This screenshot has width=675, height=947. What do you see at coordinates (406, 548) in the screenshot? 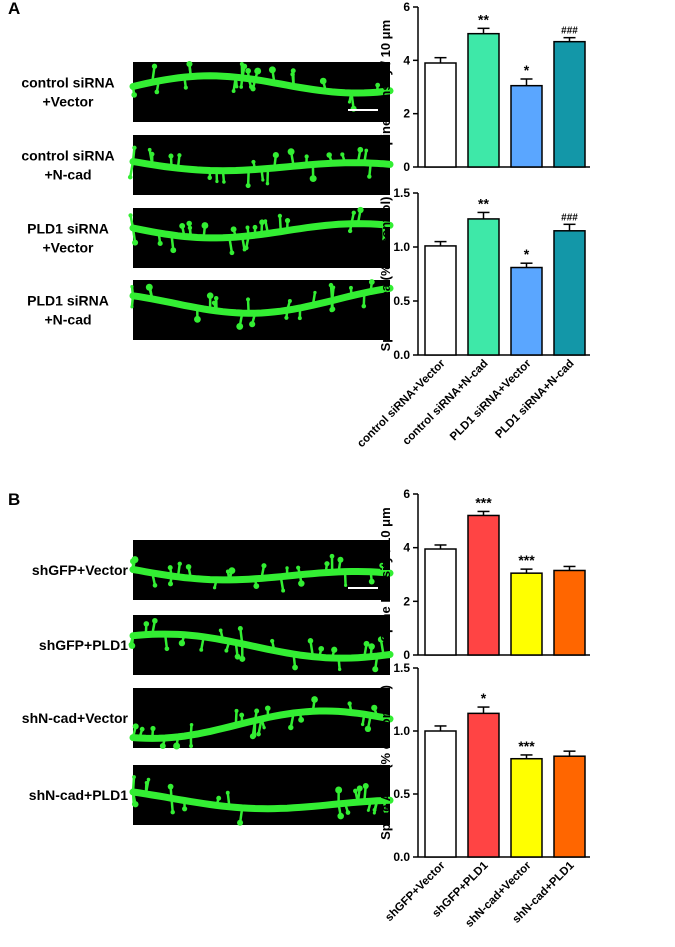
I see `y-tick-label: 4` at bounding box center [406, 548].